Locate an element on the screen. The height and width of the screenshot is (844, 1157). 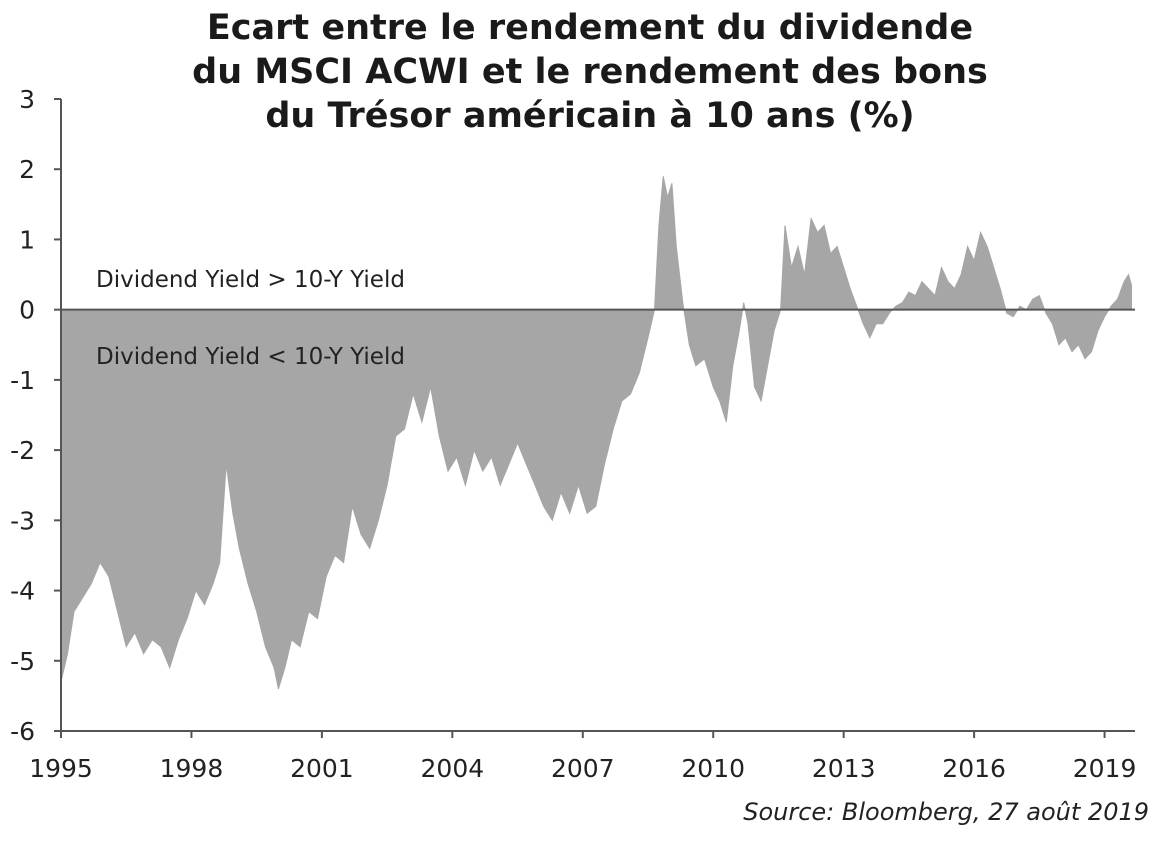
y-tick-label: 0 is located at coordinates (27, 310).